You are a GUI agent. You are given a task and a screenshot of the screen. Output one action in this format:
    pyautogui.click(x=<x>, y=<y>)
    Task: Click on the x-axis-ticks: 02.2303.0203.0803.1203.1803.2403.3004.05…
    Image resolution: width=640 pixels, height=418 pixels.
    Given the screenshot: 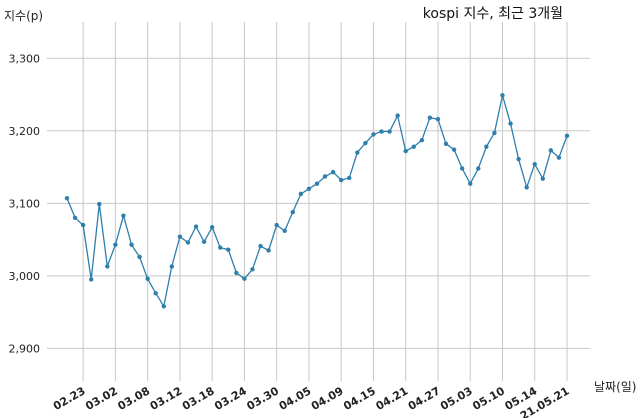 What is the action you would take?
    pyautogui.click(x=311, y=401)
    